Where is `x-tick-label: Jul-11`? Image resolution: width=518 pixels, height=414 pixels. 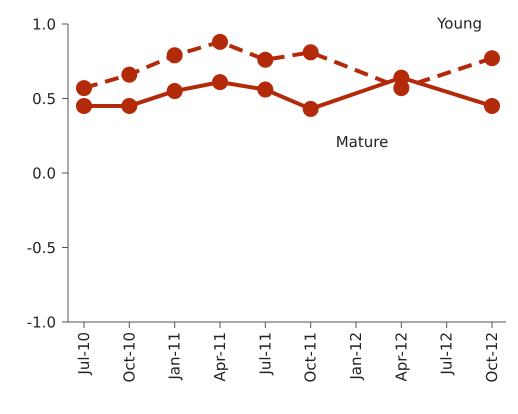 x-tick-label: Jul-11 is located at coordinates (265, 354).